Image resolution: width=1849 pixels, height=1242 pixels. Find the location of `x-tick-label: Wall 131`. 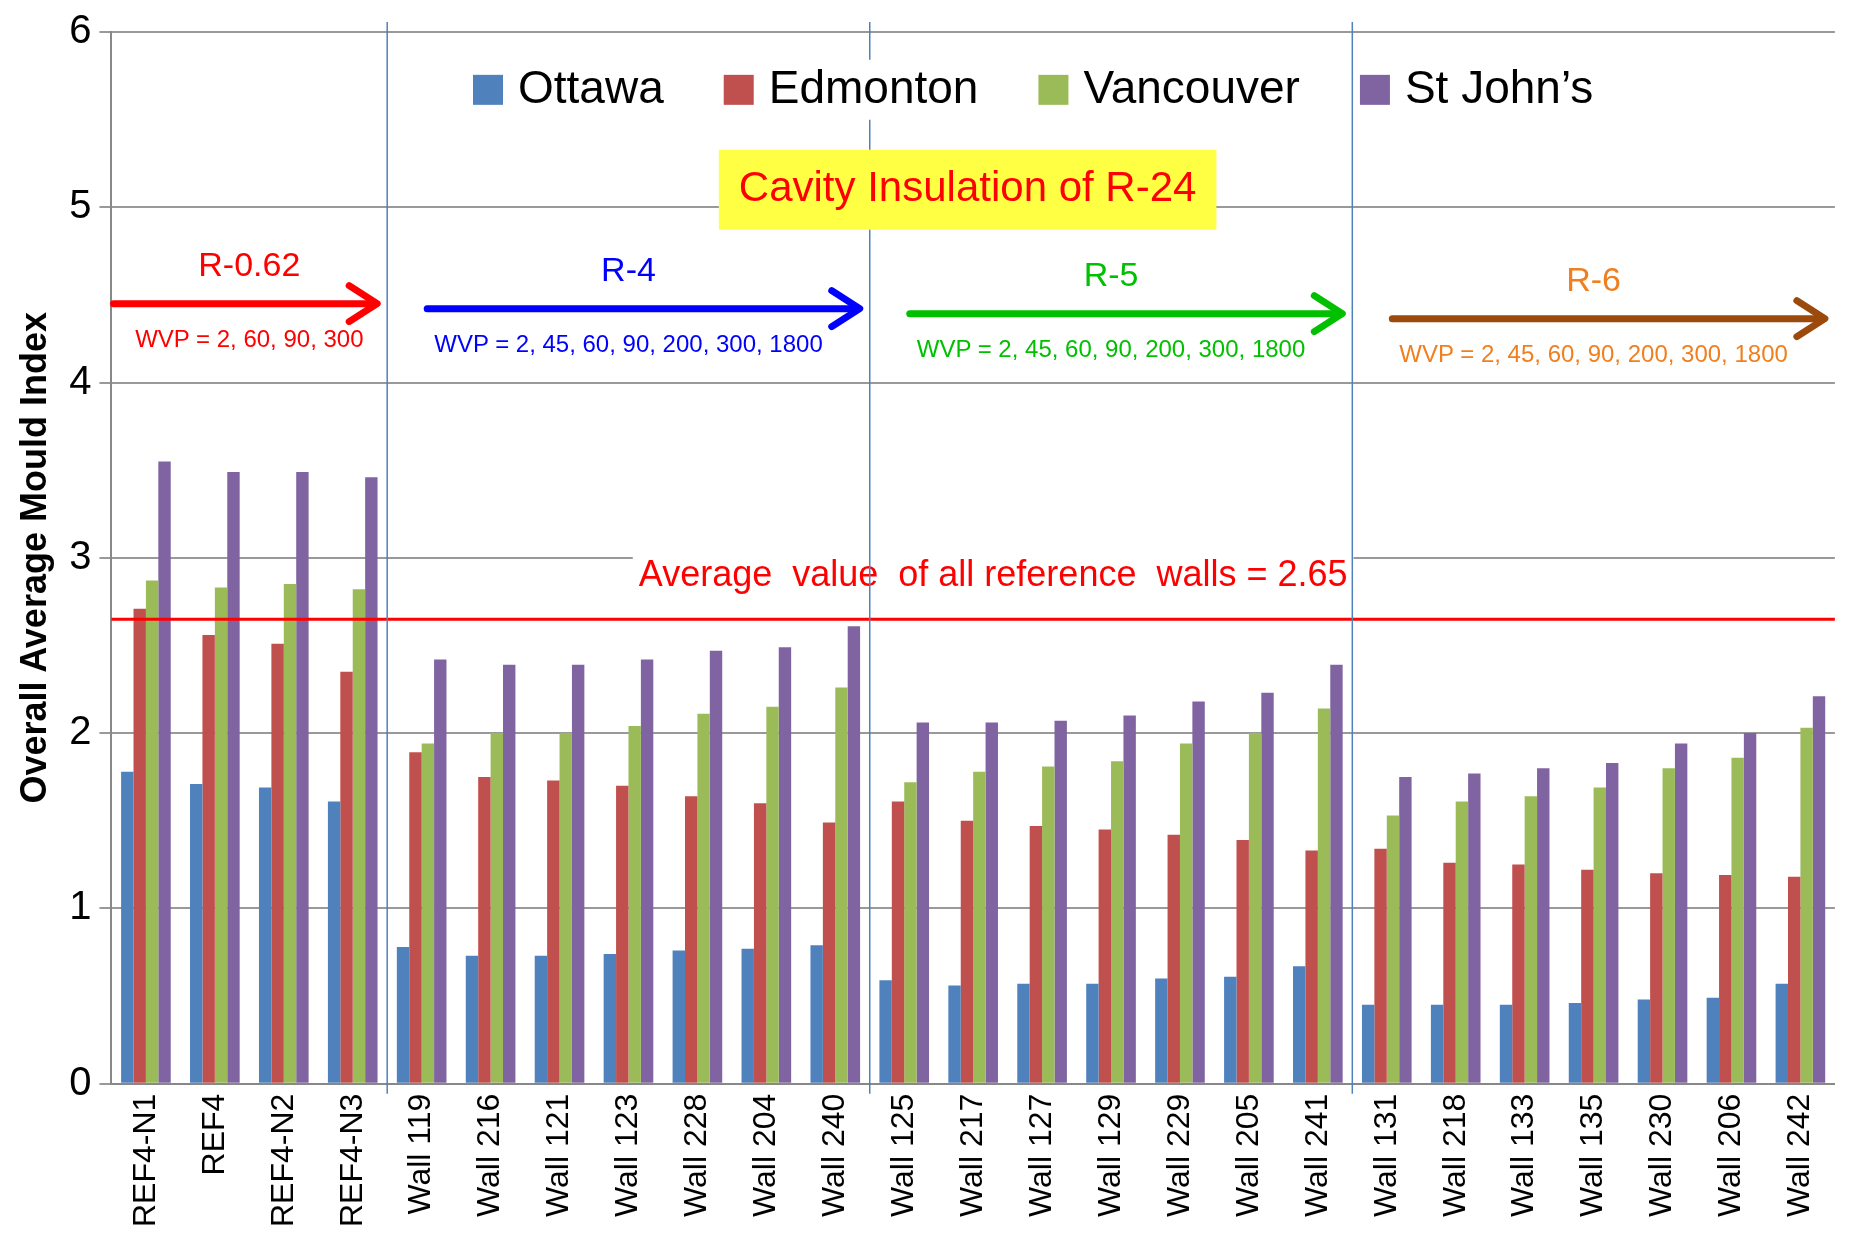

x-tick-label: Wall 131 is located at coordinates (1384, 1155).